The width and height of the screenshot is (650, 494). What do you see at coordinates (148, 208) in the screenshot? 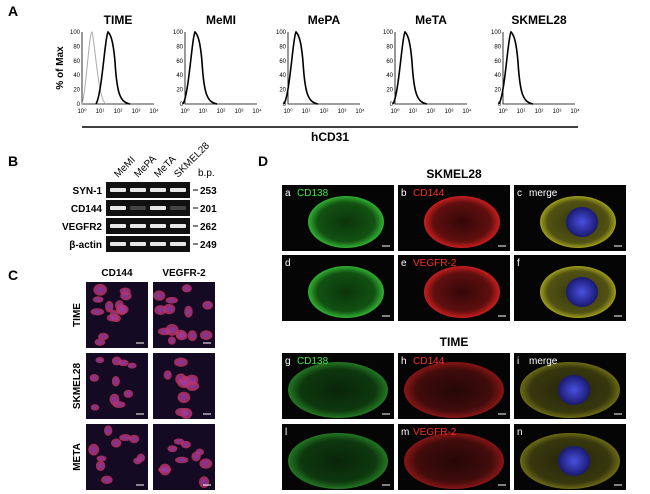
I see `gel-strip` at bounding box center [148, 208].